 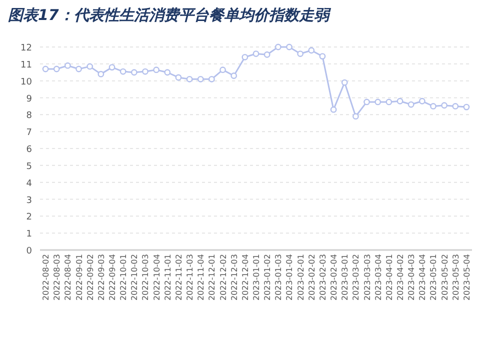 What do you see at coordinates (423, 277) in the screenshot?
I see `x-tick-label: 2023-04-04` at bounding box center [423, 277].